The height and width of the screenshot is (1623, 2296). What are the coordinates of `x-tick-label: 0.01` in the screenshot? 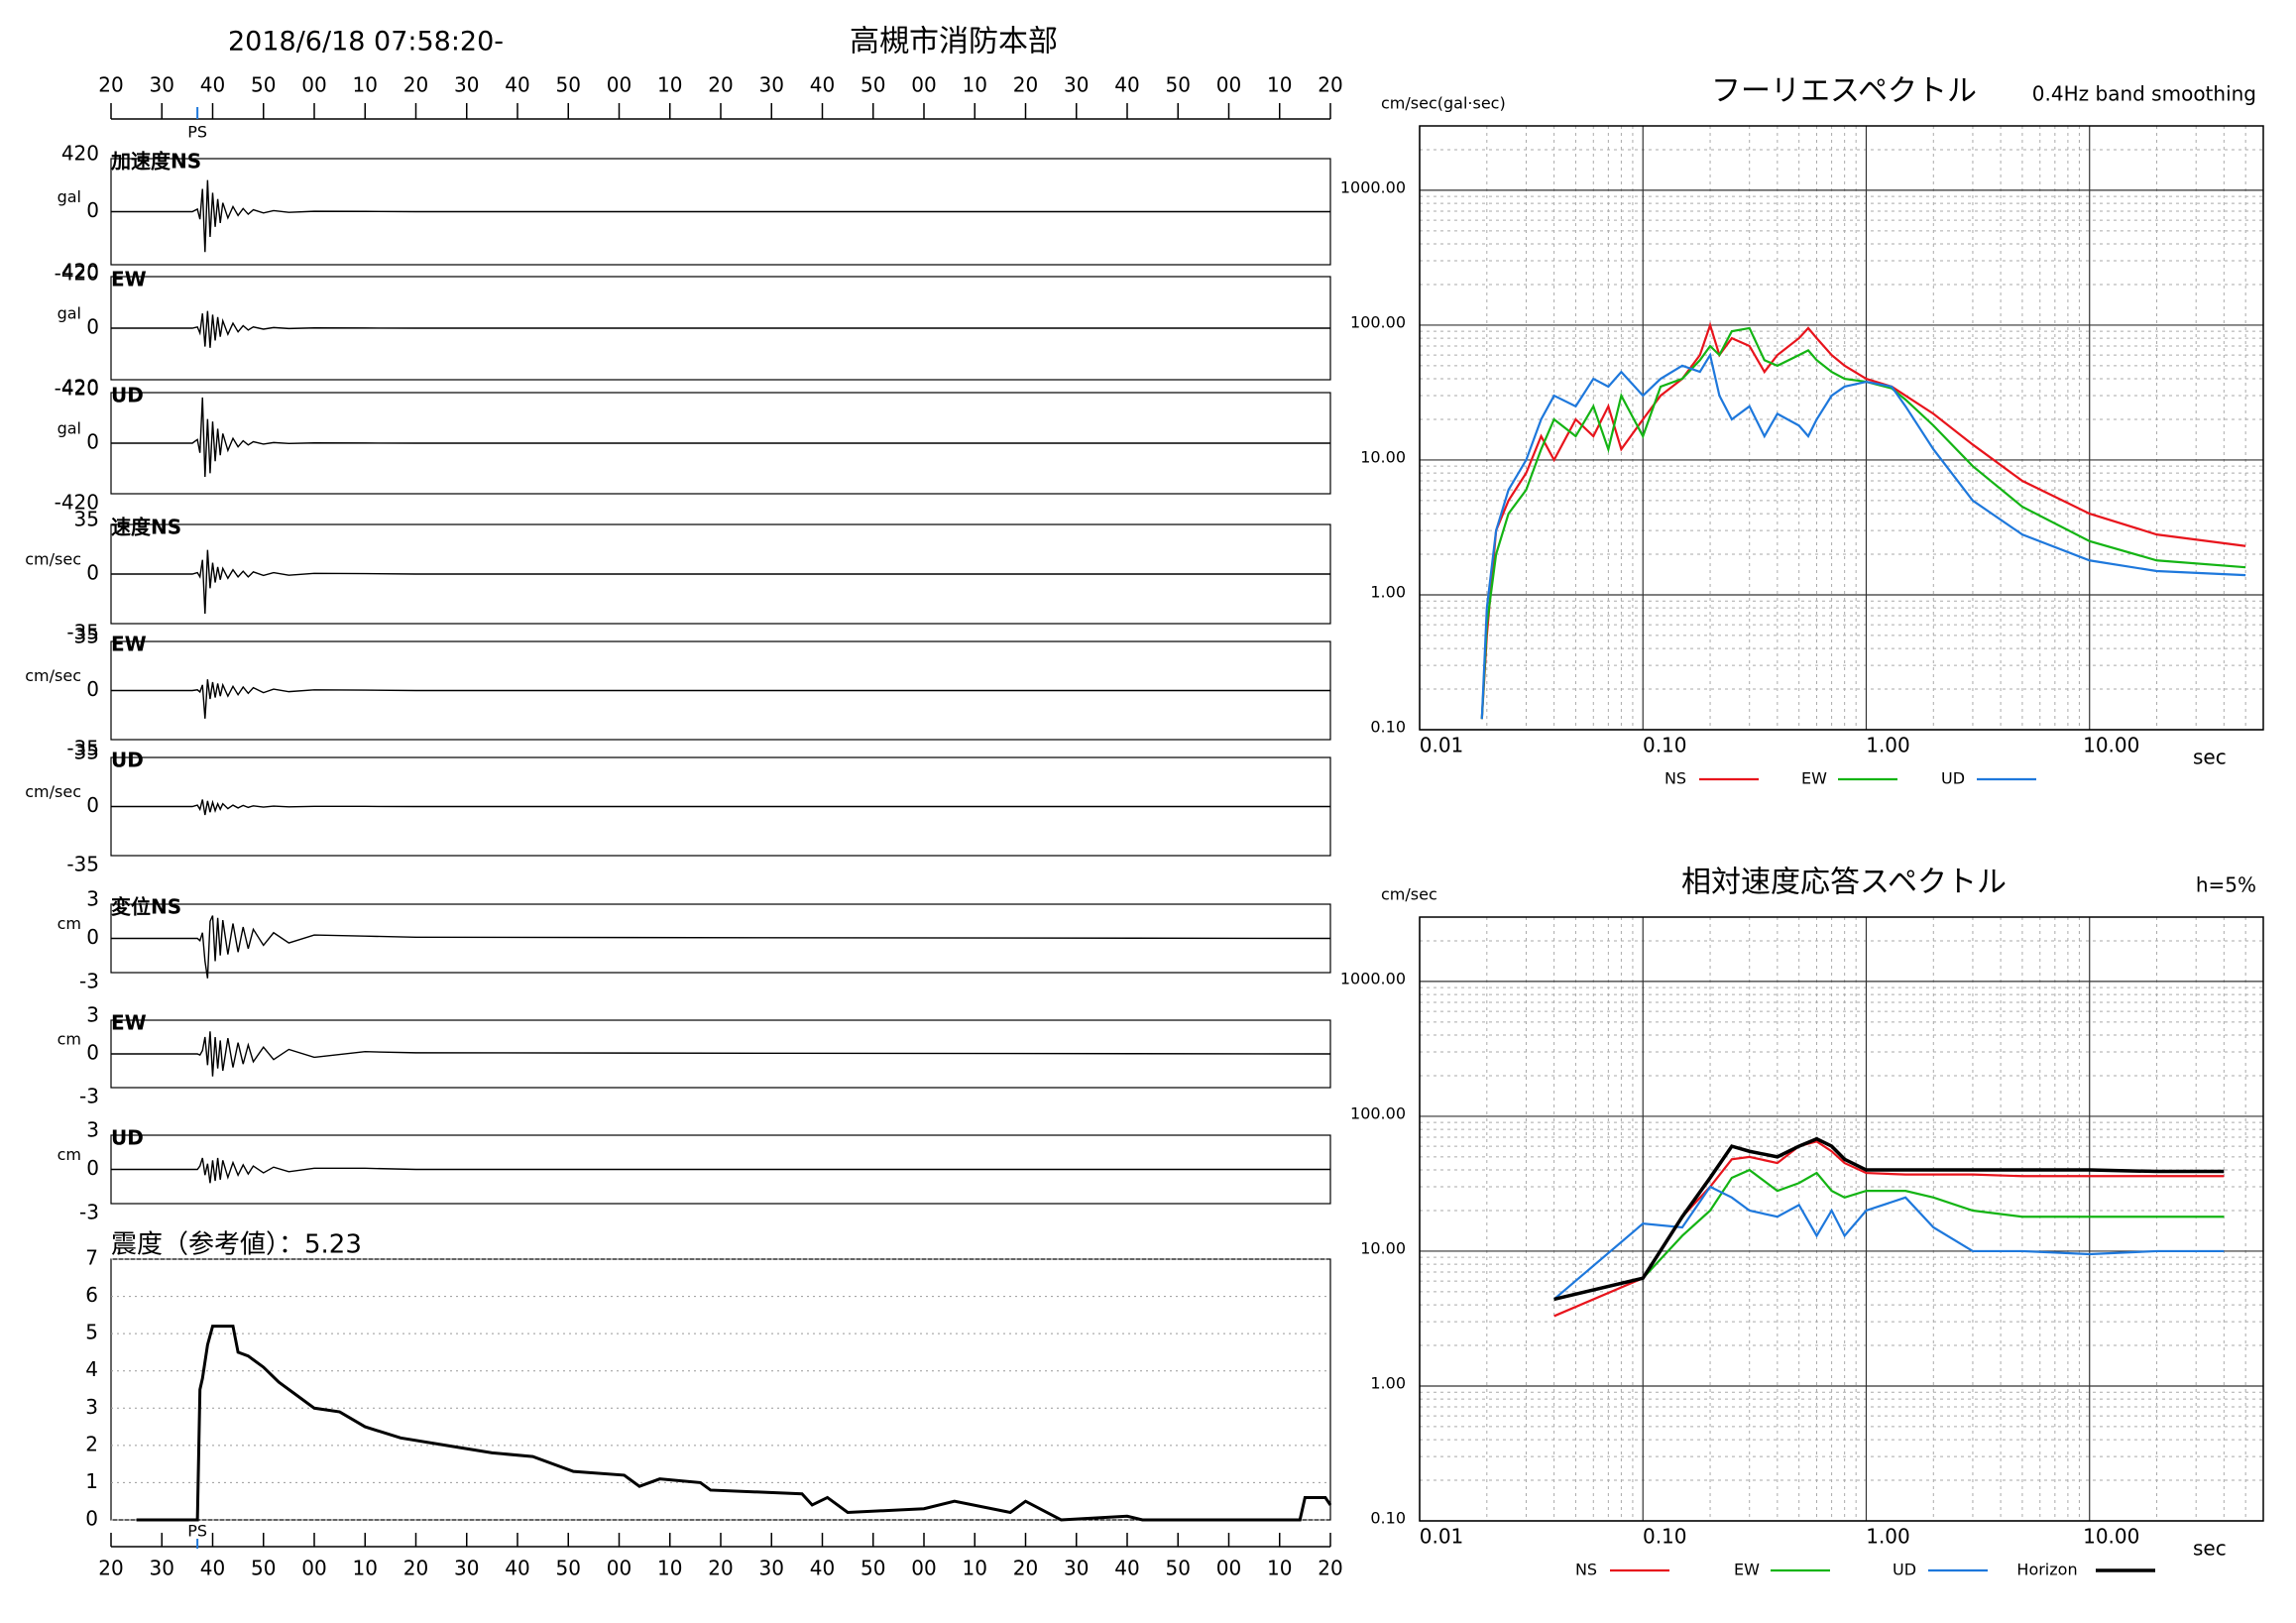 It's located at (1442, 745).